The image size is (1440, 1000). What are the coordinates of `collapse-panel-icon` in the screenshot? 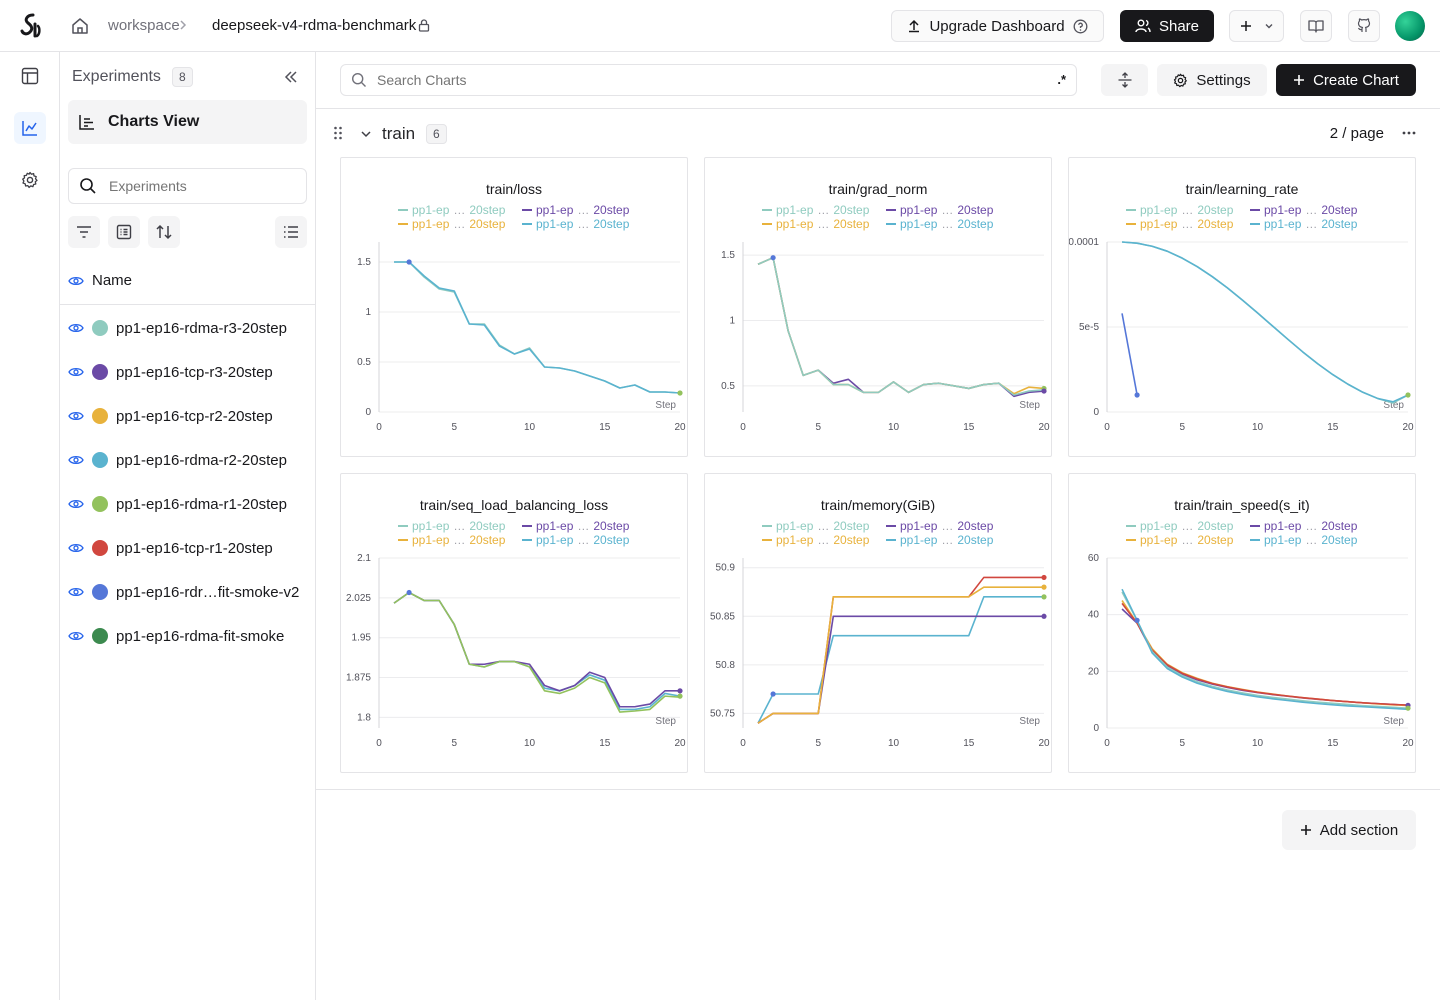 It's located at (291, 77).